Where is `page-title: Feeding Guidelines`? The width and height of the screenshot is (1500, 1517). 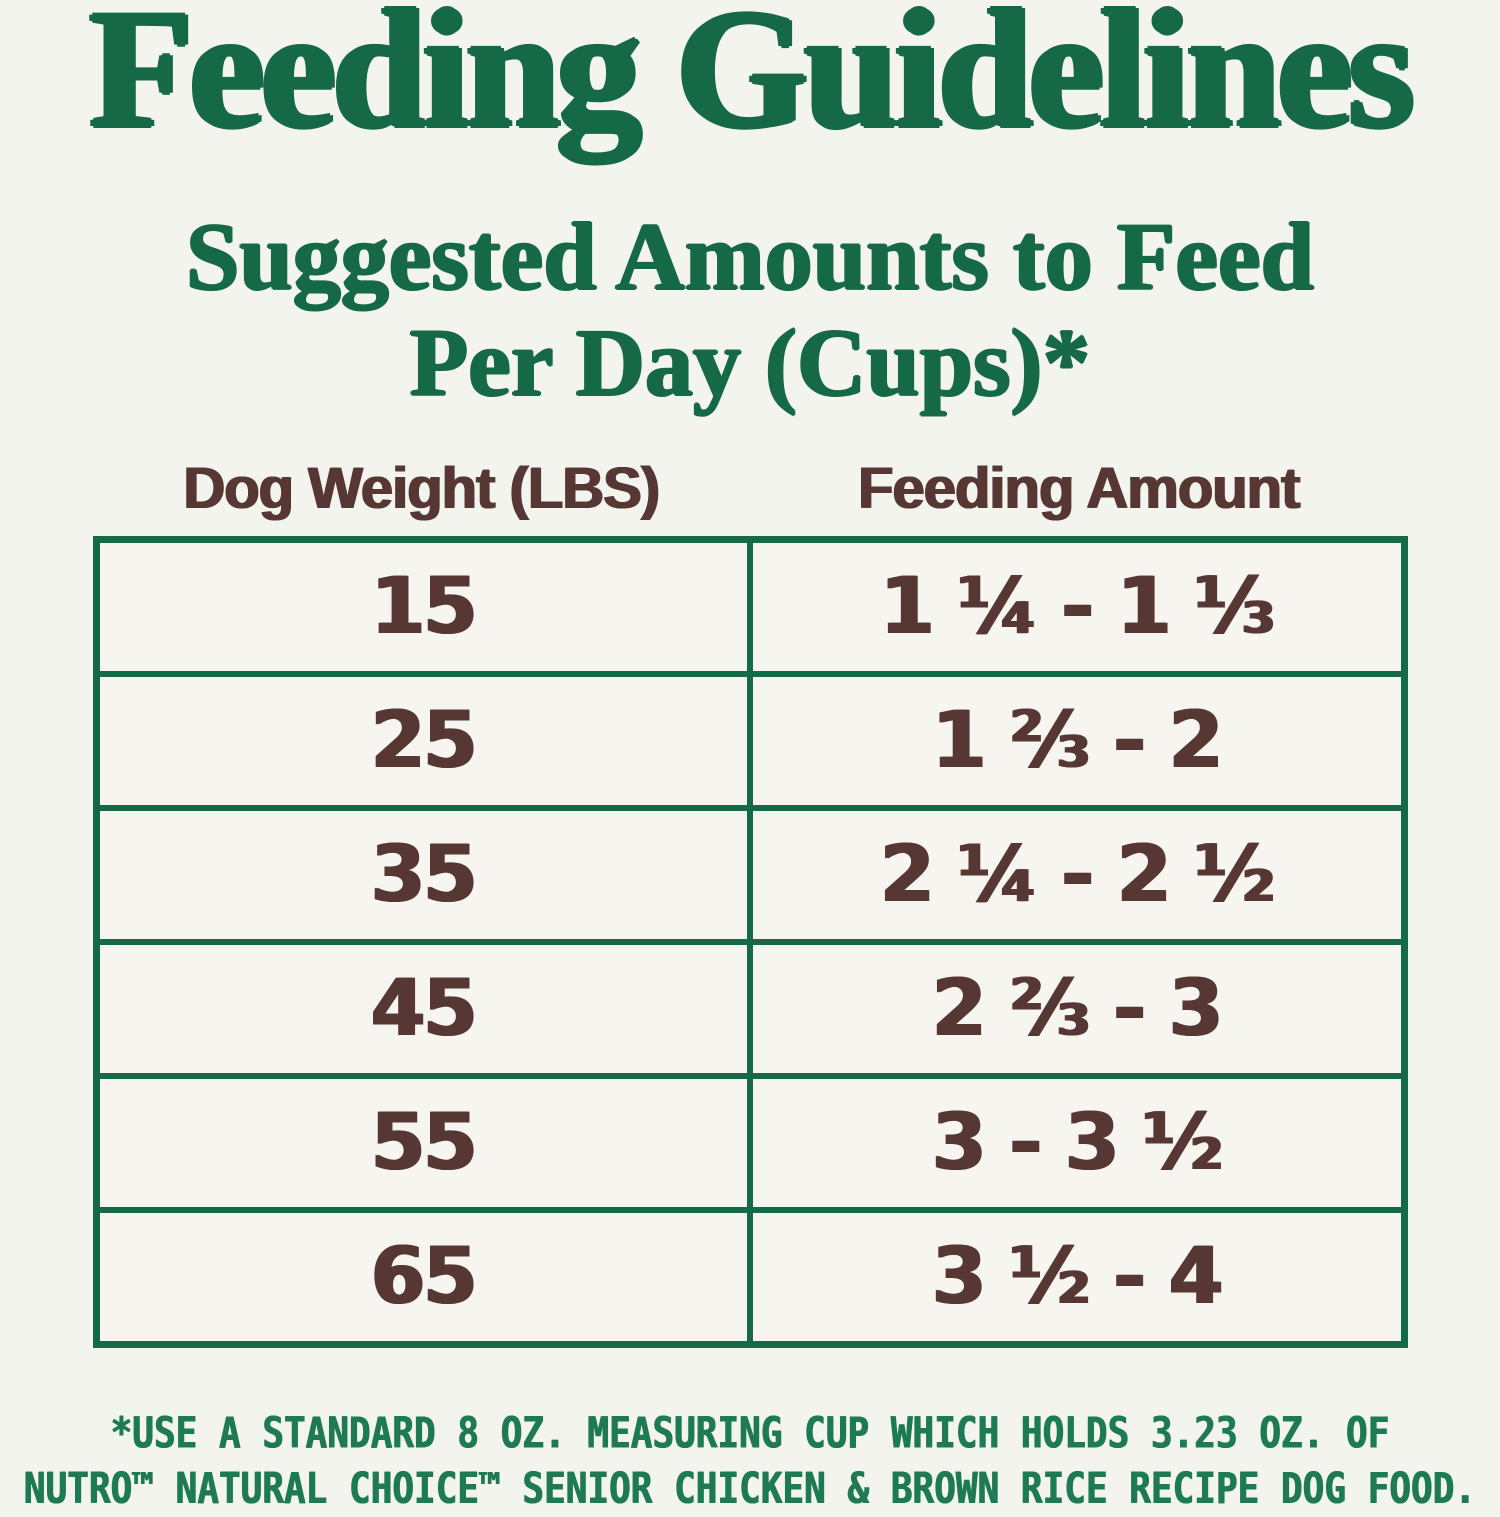 page-title: Feeding Guidelines is located at coordinates (751, 81).